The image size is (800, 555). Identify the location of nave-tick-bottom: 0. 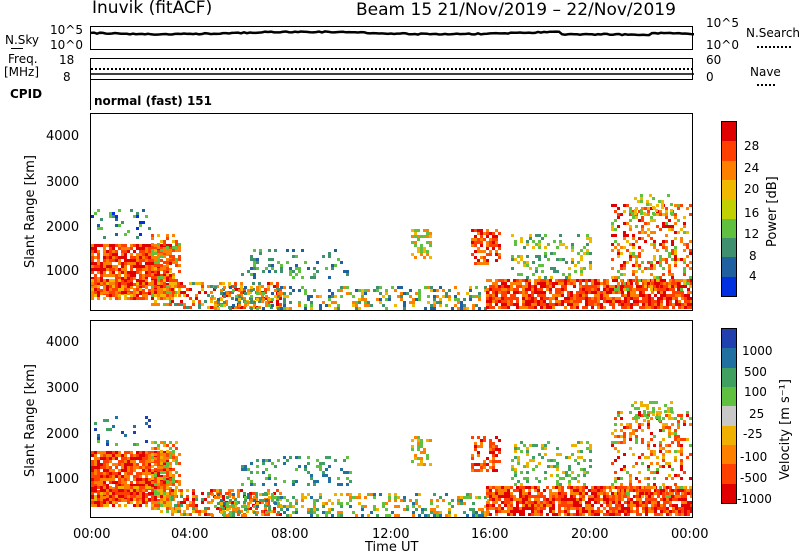
(710, 77).